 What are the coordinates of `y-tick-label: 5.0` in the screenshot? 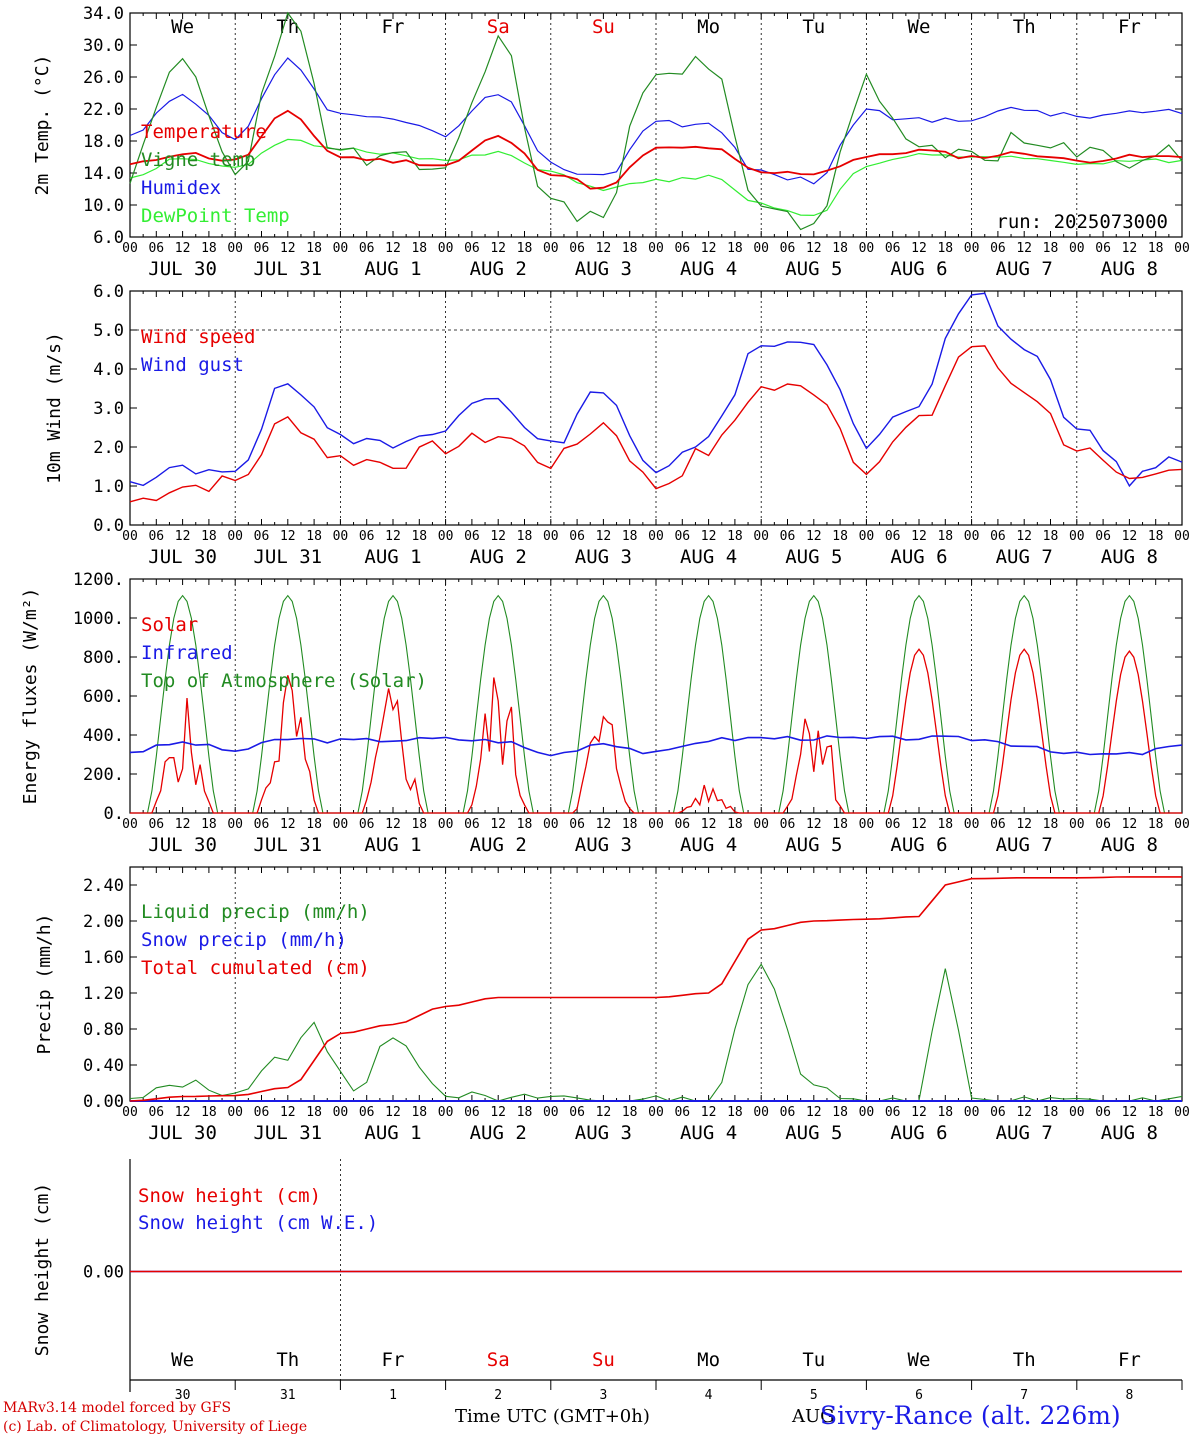 It's located at (108, 331).